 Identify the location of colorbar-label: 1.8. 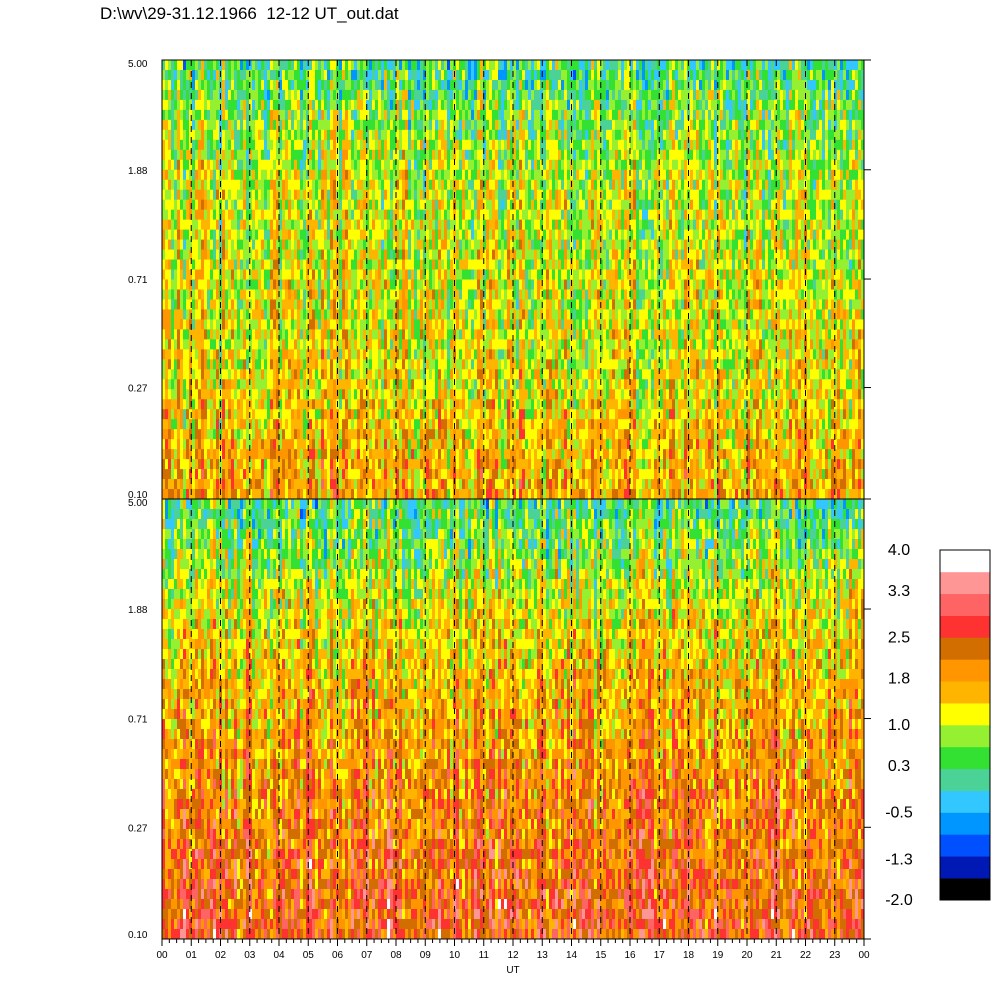
(899, 679).